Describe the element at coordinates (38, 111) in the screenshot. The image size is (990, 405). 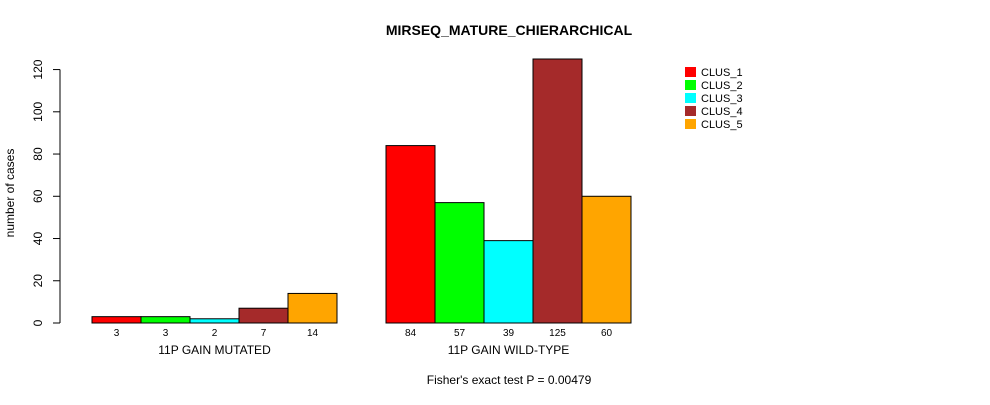
I see `y-tick-label: 100` at that location.